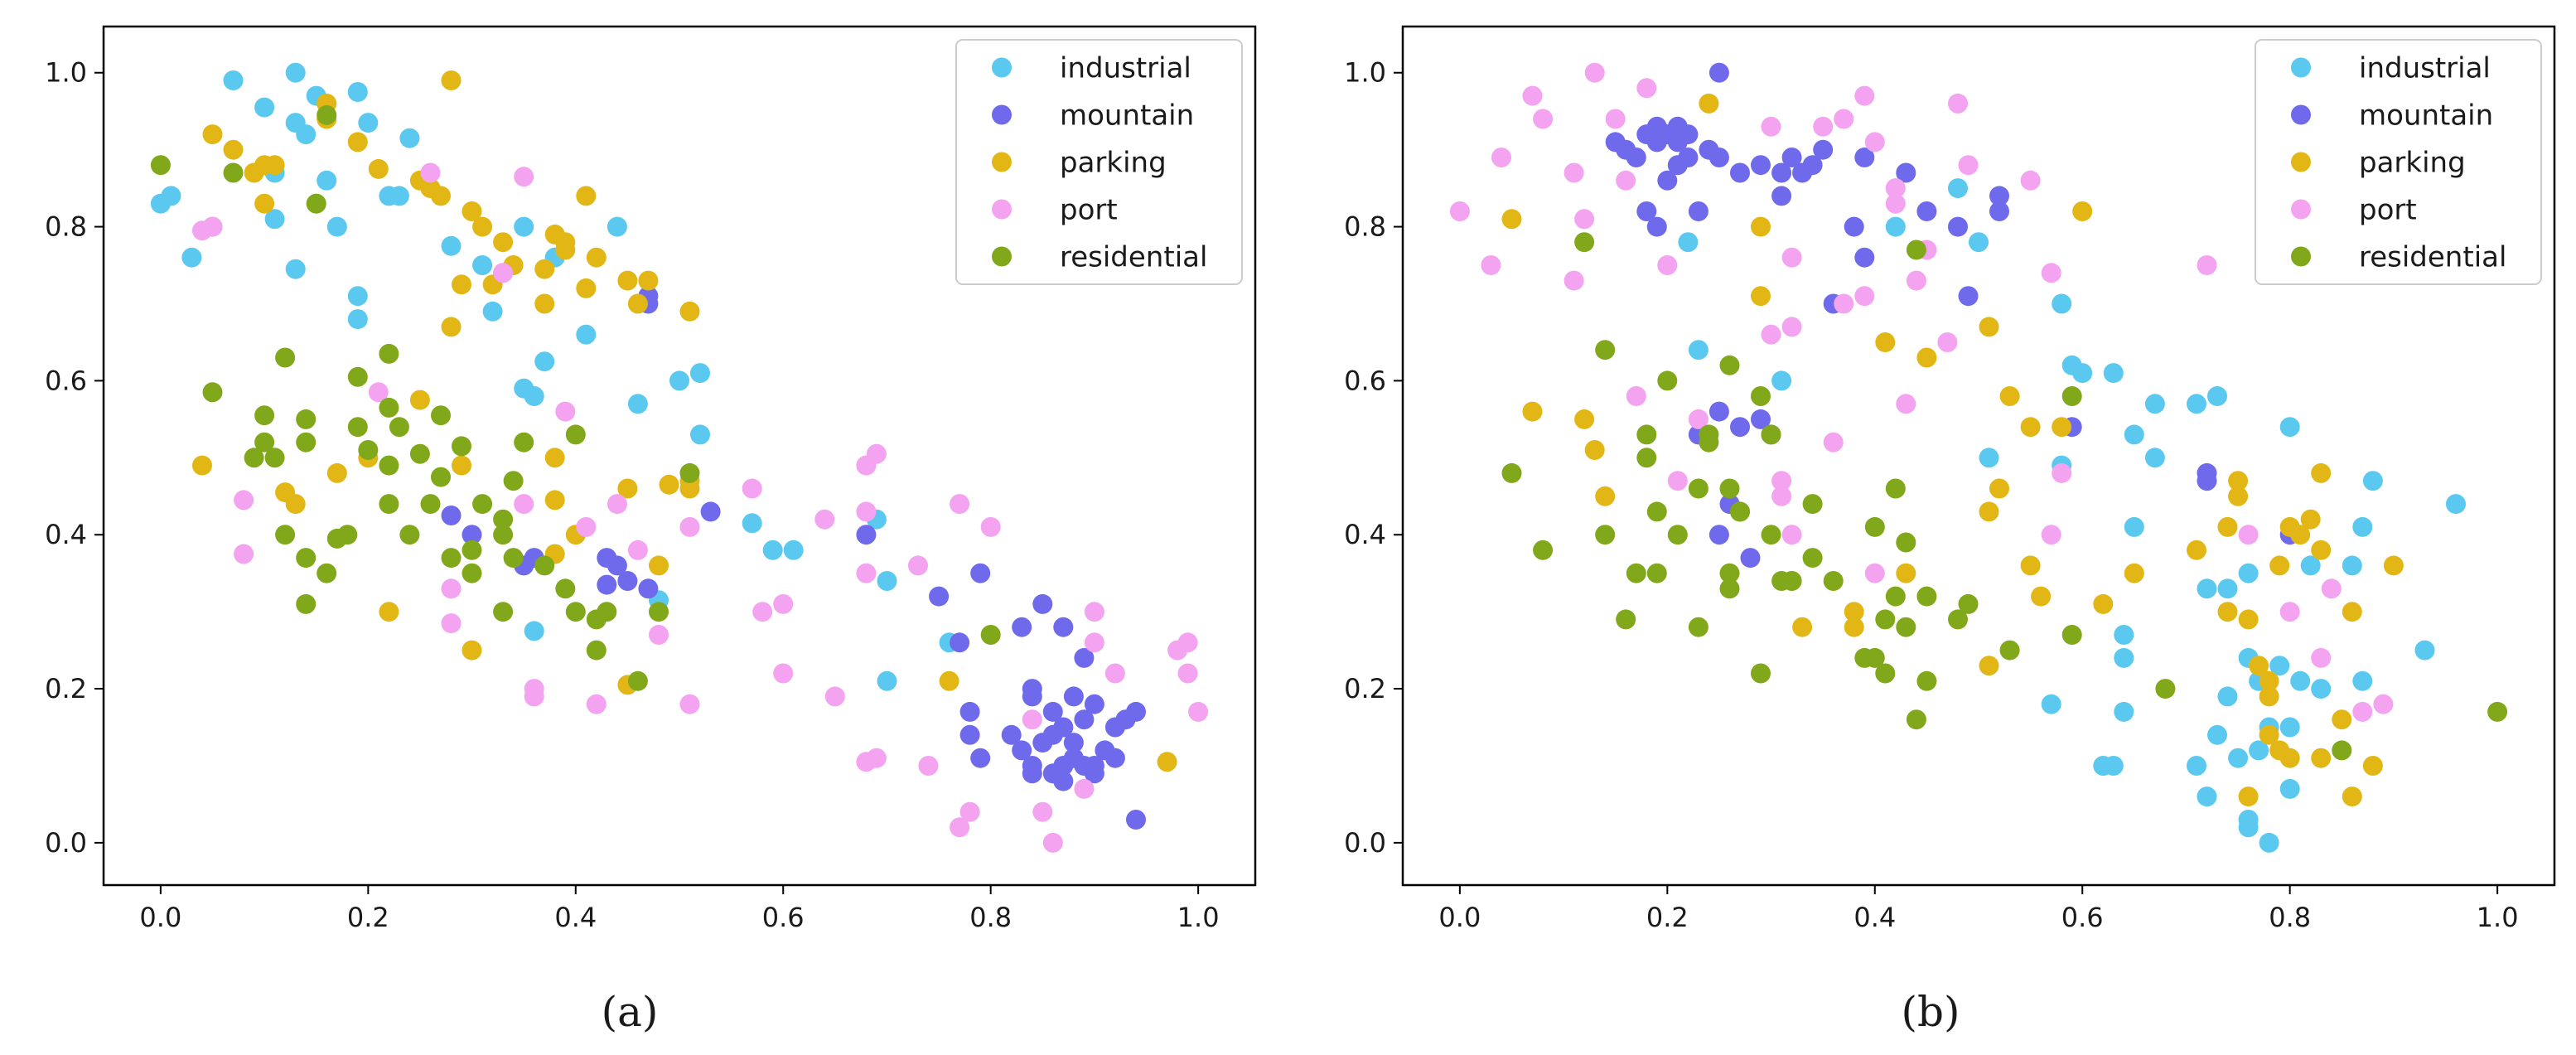  Describe the element at coordinates (1113, 163) in the screenshot. I see `legend-label-parking: parking` at that location.